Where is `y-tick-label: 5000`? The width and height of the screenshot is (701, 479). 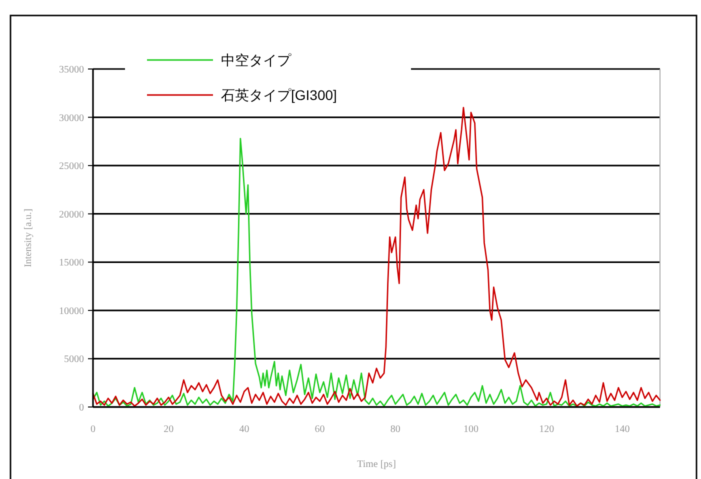
y-tick-label: 5000 is located at coordinates (74, 360).